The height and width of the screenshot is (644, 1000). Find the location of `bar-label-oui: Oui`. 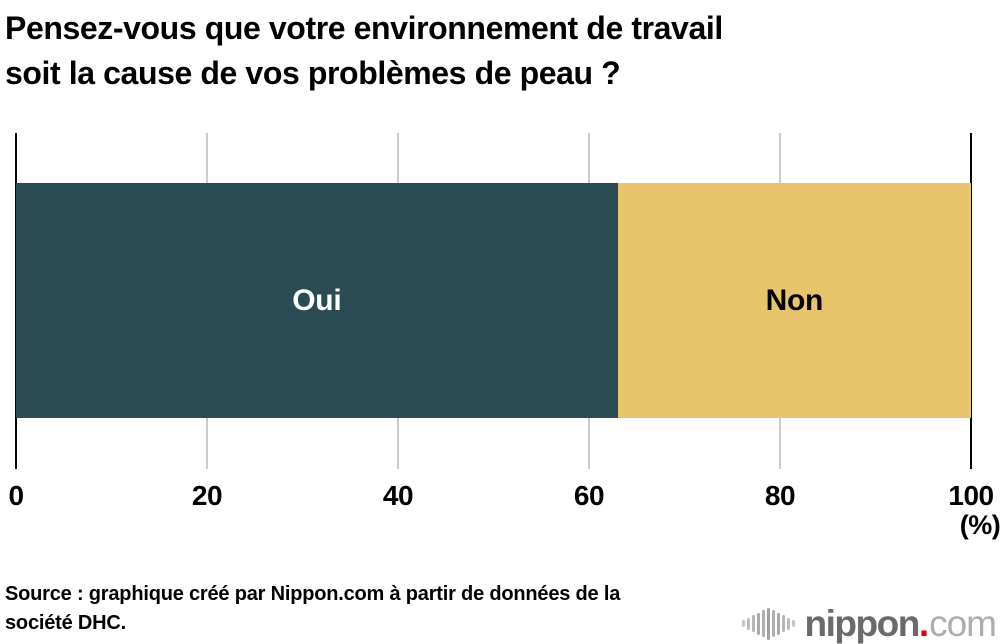

bar-label-oui: Oui is located at coordinates (317, 300).